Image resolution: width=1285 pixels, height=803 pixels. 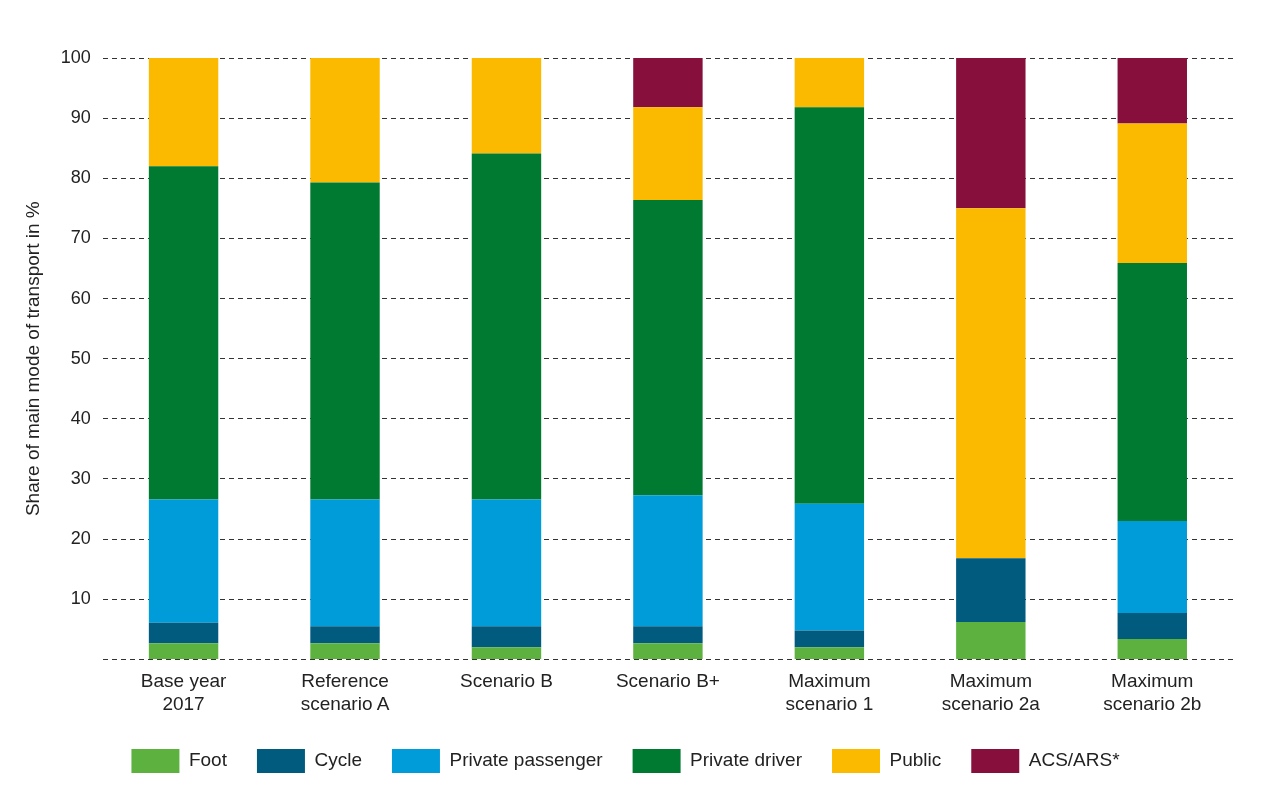 What do you see at coordinates (80, 297) in the screenshot?
I see `y-tick-label: 60` at bounding box center [80, 297].